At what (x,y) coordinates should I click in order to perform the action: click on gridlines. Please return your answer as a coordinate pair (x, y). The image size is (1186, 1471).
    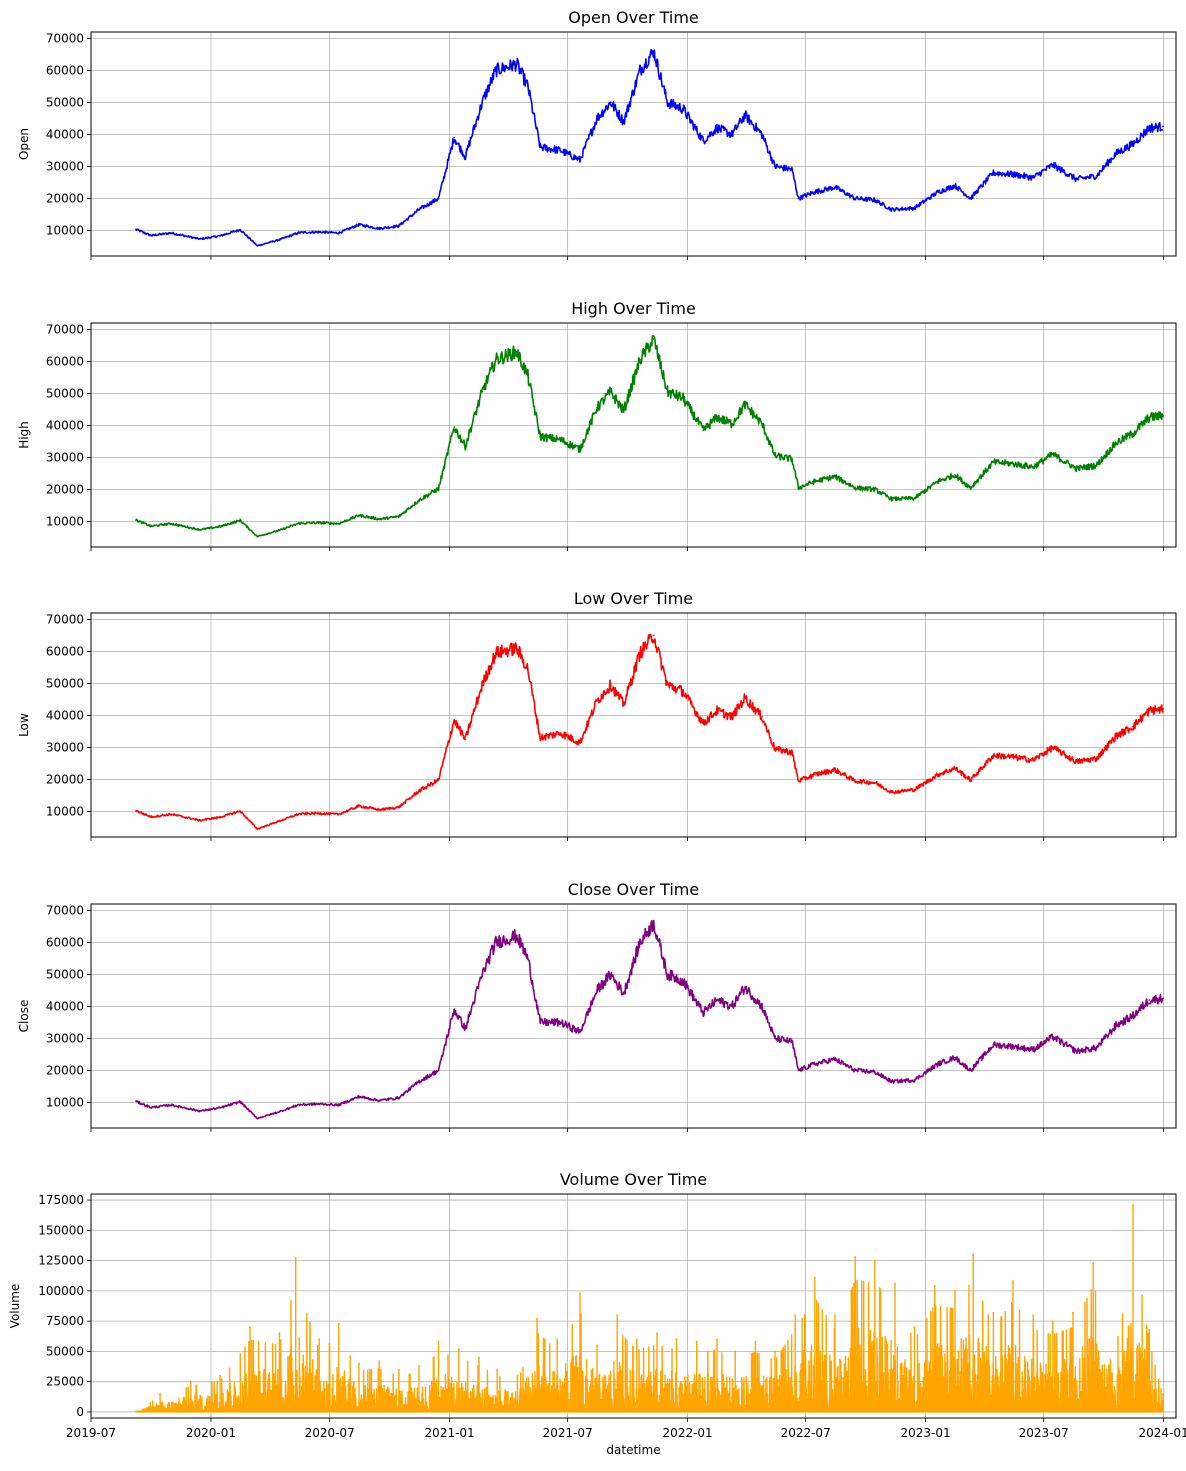
    Looking at the image, I should click on (633, 1016).